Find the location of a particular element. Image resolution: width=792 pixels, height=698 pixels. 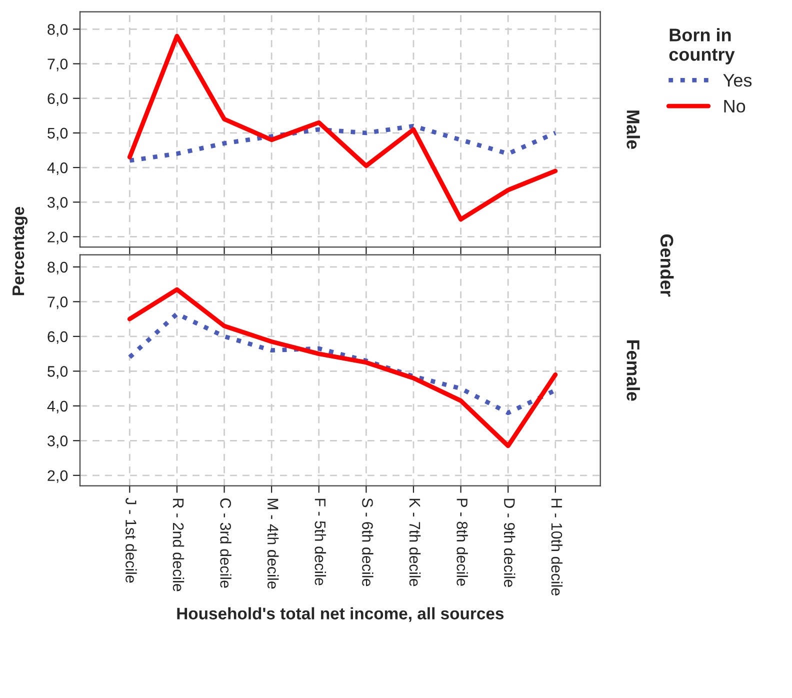

x-tick-label: K - 7th decile is located at coordinates (415, 542).